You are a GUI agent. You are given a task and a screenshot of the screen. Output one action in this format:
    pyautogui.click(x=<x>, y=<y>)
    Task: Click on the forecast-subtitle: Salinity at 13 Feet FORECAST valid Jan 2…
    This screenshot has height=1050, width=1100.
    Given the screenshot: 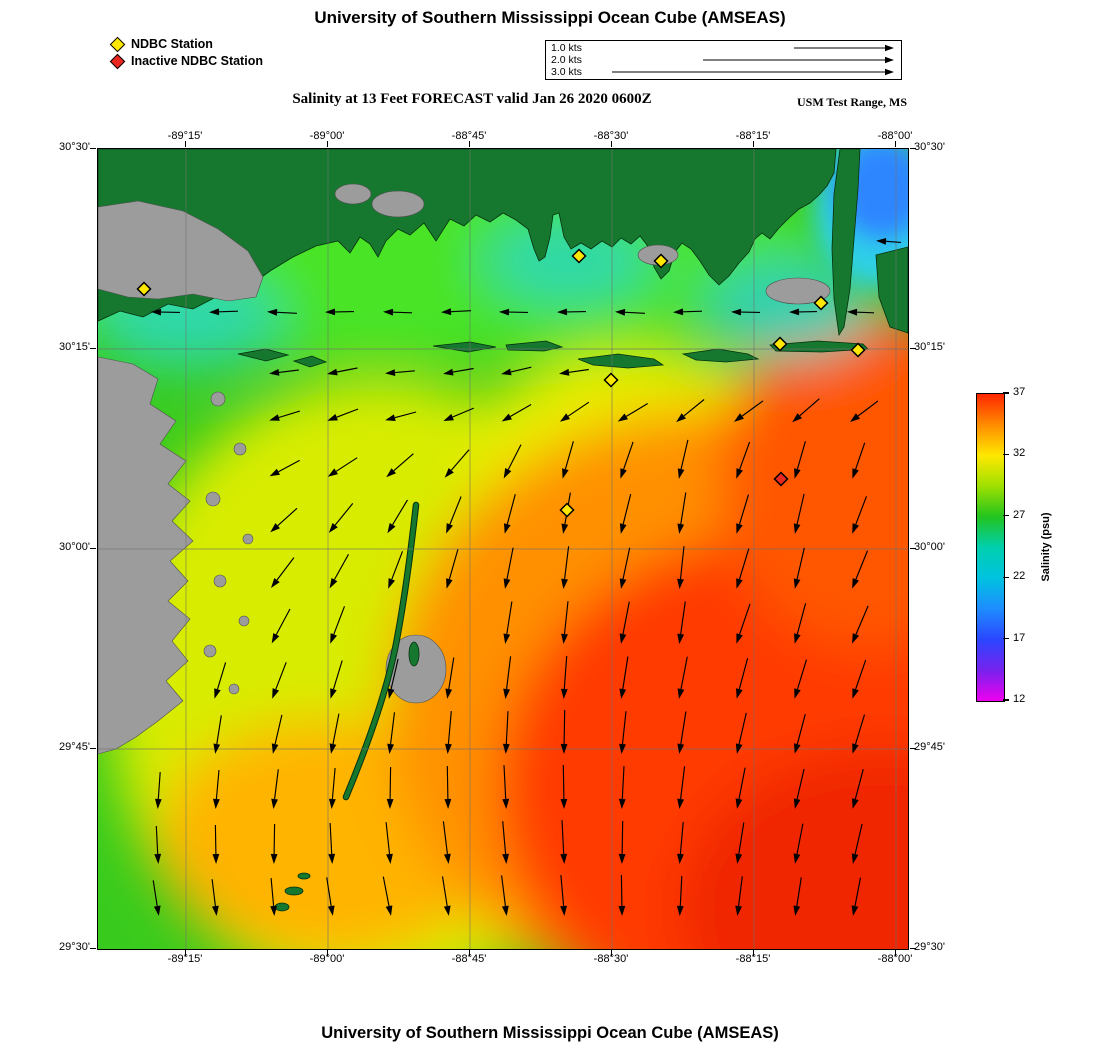 What is the action you would take?
    pyautogui.click(x=472, y=99)
    